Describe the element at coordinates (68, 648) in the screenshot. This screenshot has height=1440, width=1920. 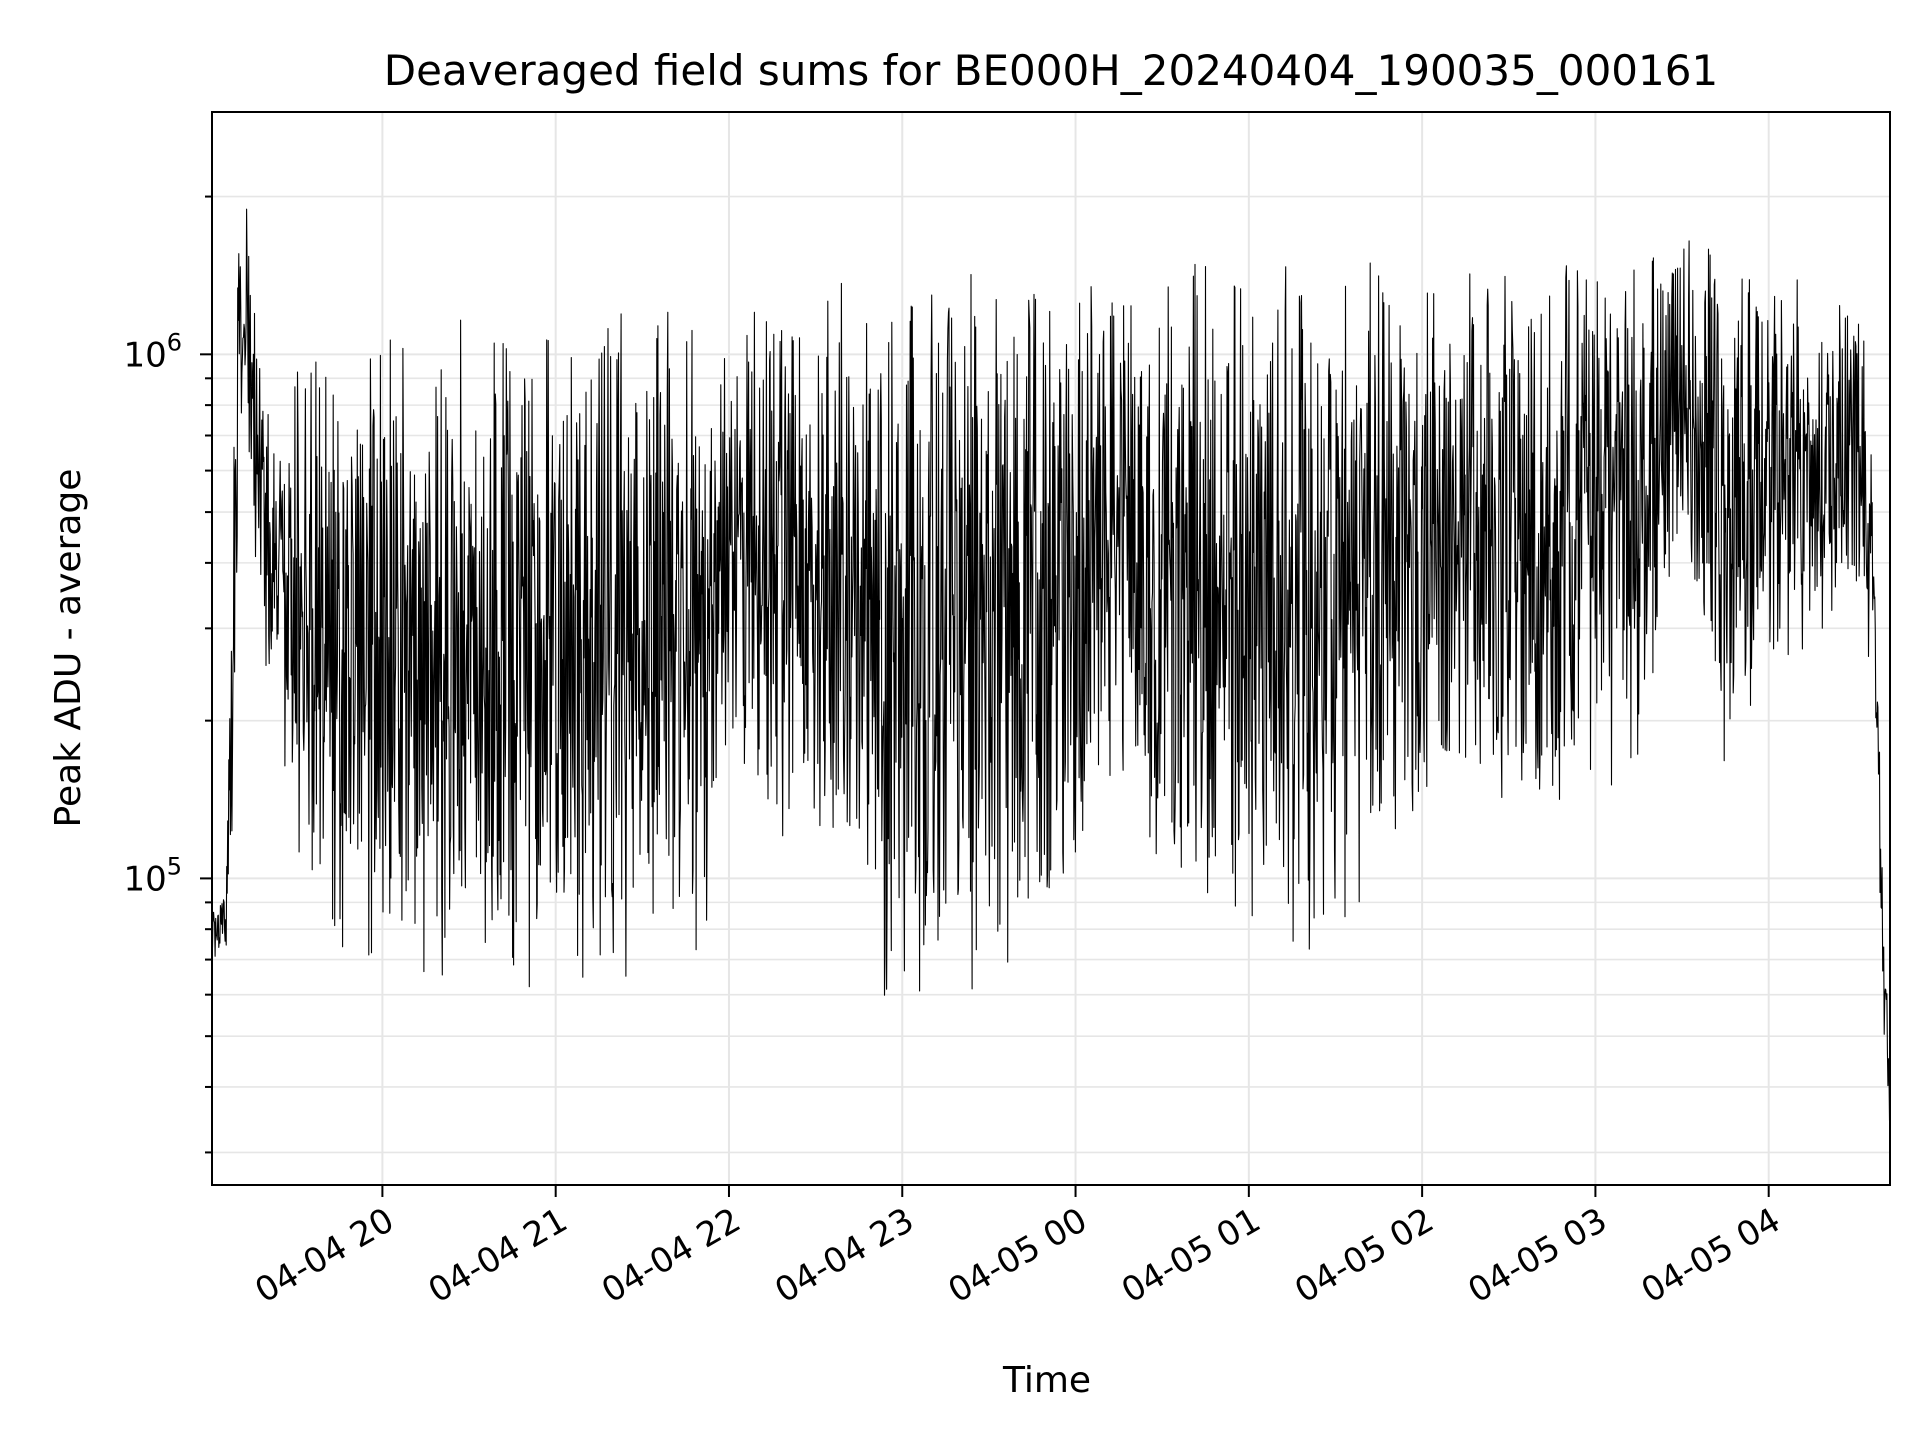
I see `y-axis-label: Peak ADU - average` at that location.